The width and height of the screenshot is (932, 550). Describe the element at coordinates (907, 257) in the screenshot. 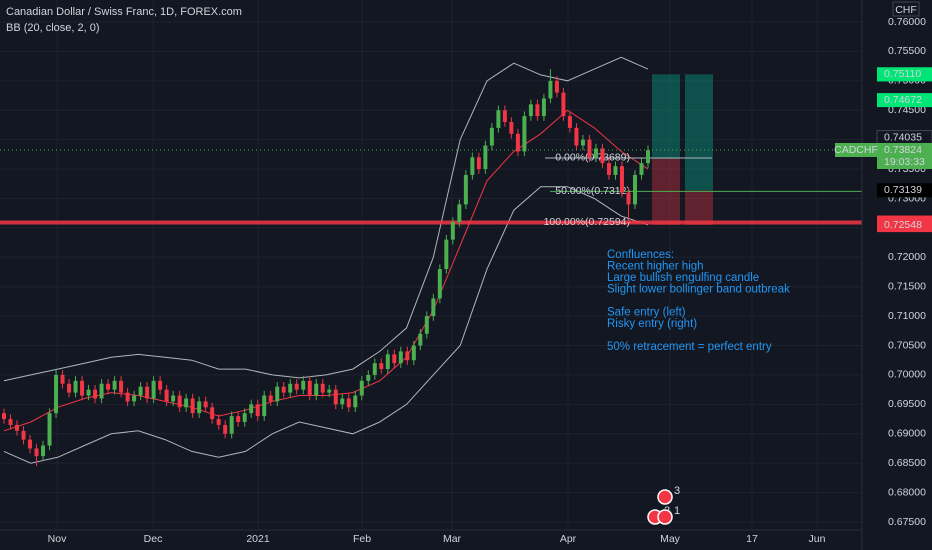

I see `y-tick-label: 0.72000` at that location.